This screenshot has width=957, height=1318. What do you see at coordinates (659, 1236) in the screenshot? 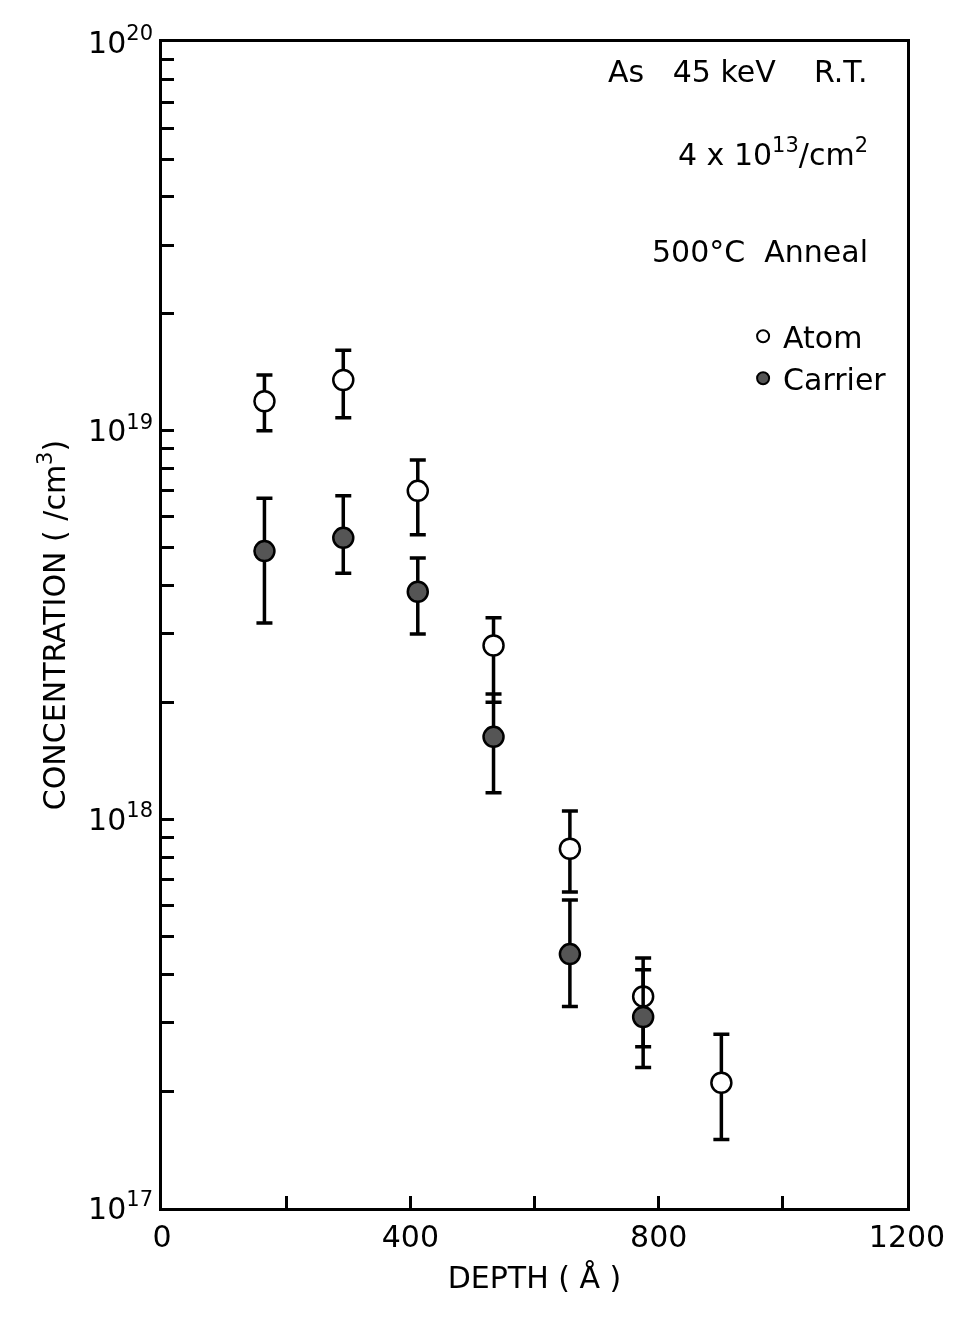
I see `x-tick-label: 800` at bounding box center [659, 1236].